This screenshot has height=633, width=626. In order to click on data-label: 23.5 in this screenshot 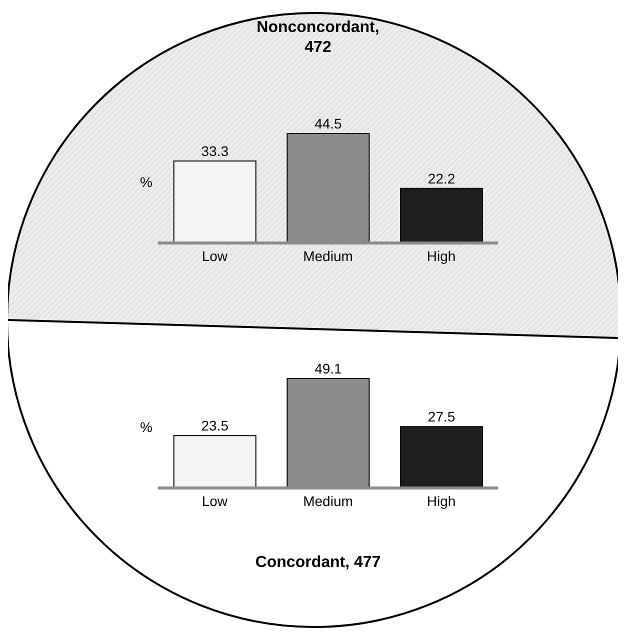, I will do `click(215, 426)`.